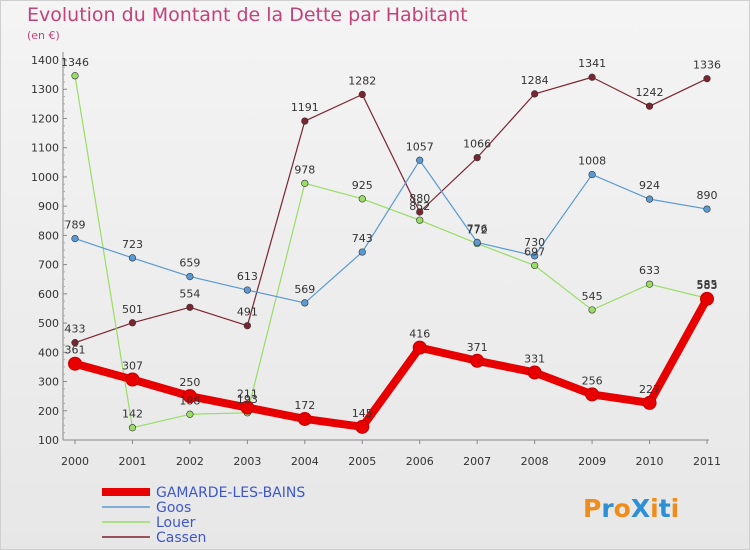  What do you see at coordinates (649, 185) in the screenshot?
I see `data-label: 924` at bounding box center [649, 185].